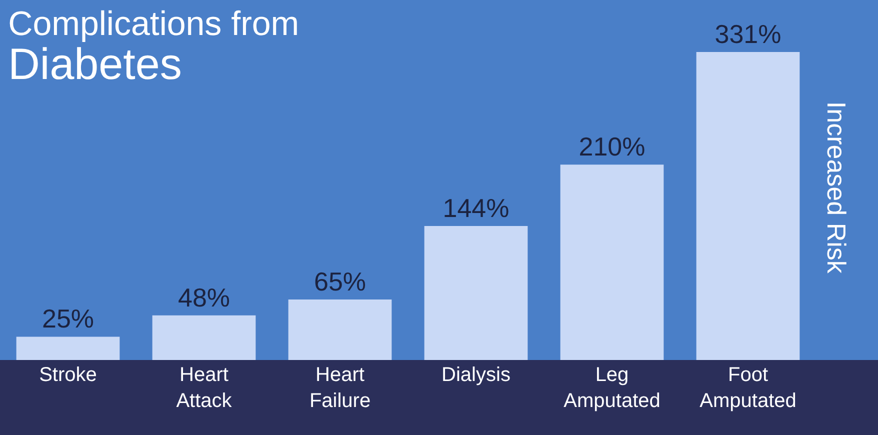 This screenshot has width=878, height=435. Describe the element at coordinates (204, 388) in the screenshot. I see `x-tick-label: Heart Attack` at that location.